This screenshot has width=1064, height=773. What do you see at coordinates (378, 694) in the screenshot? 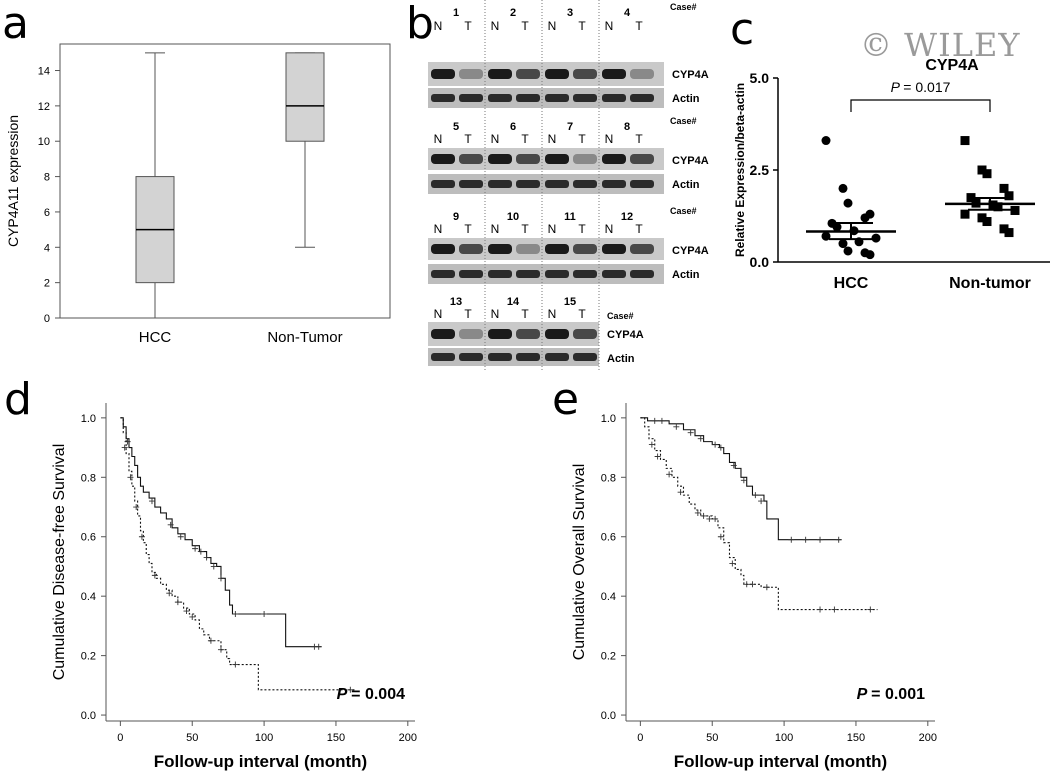
I see `p-value: = 0.004` at bounding box center [378, 694].